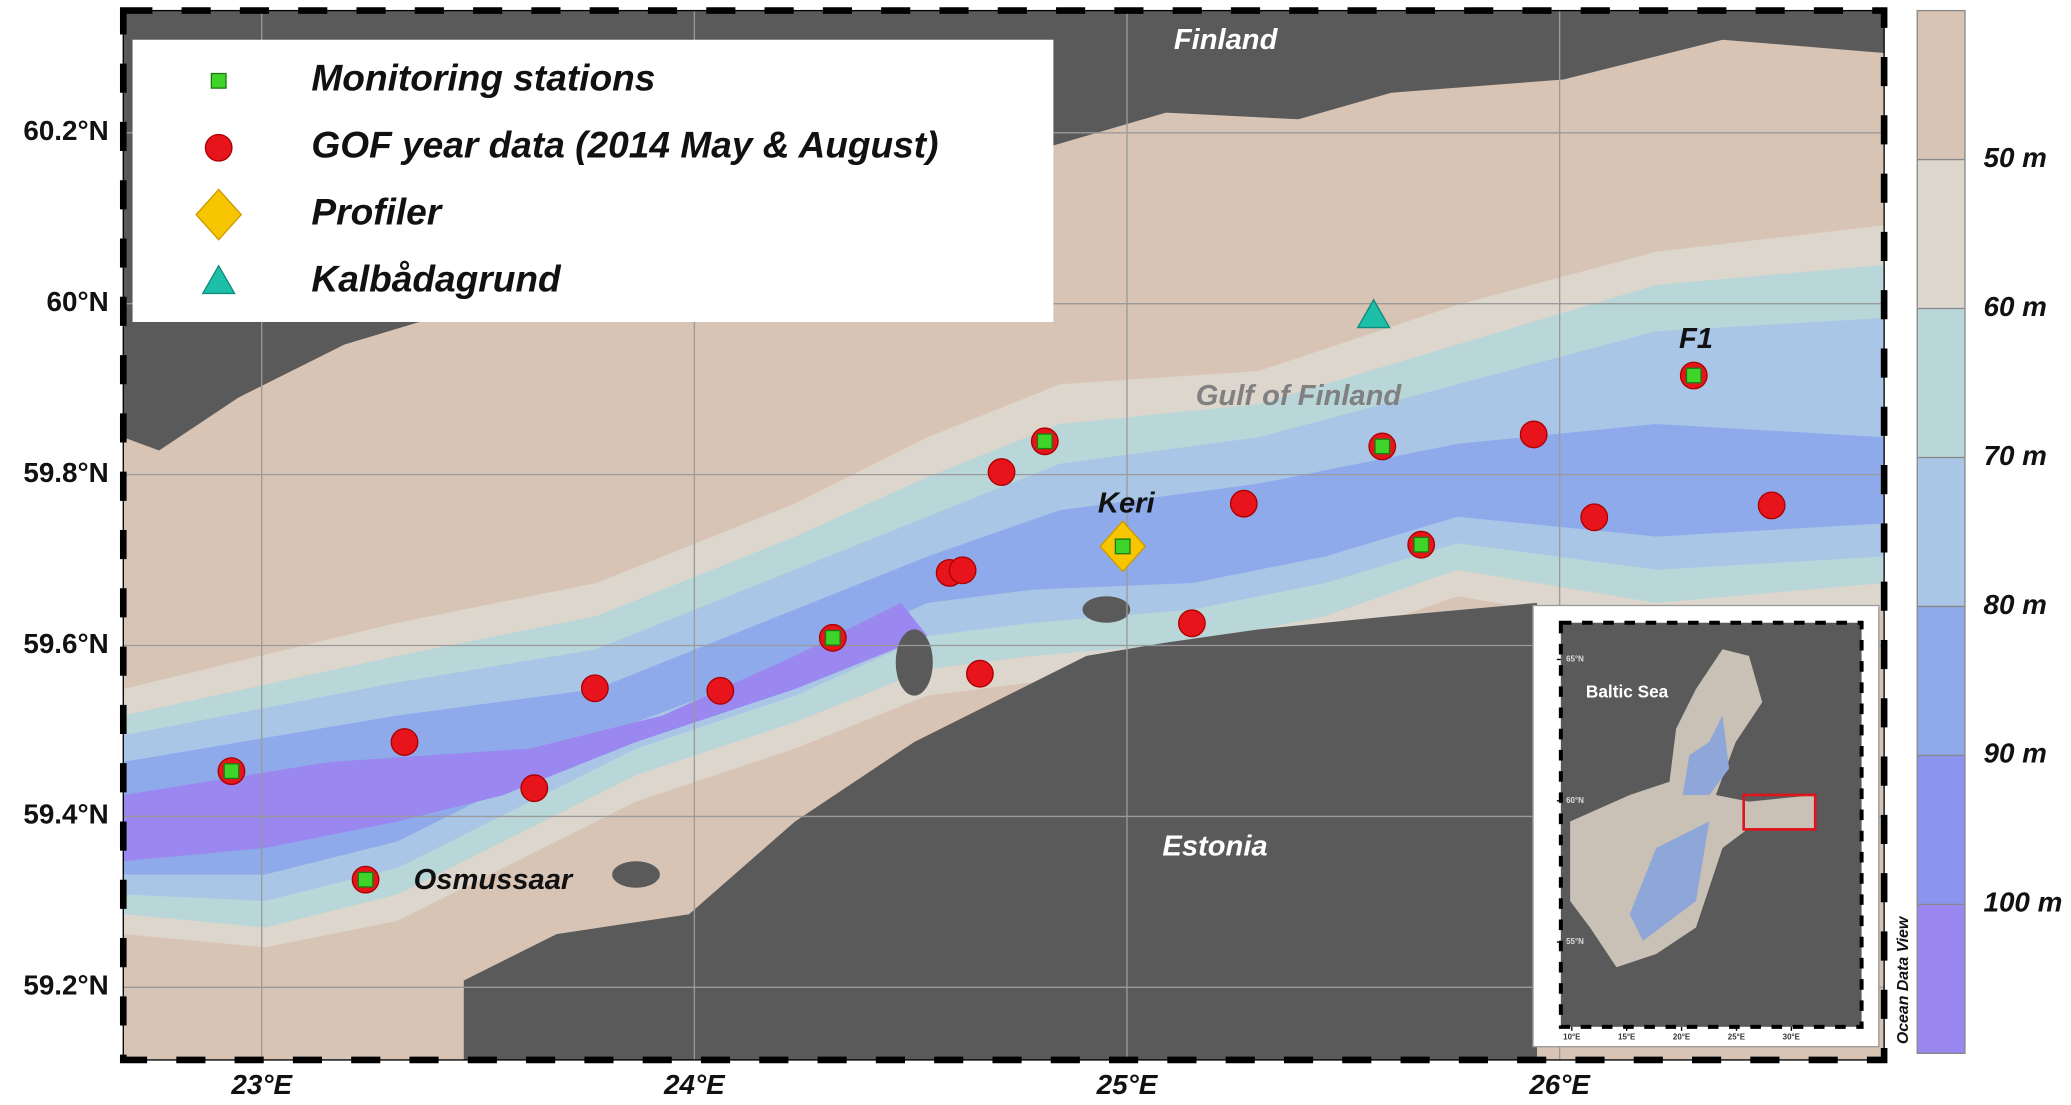 Image resolution: width=2071 pixels, height=1105 pixels. Describe the element at coordinates (1575, 659) in the screenshot. I see `inset-y-tick-label: 65°N` at that location.